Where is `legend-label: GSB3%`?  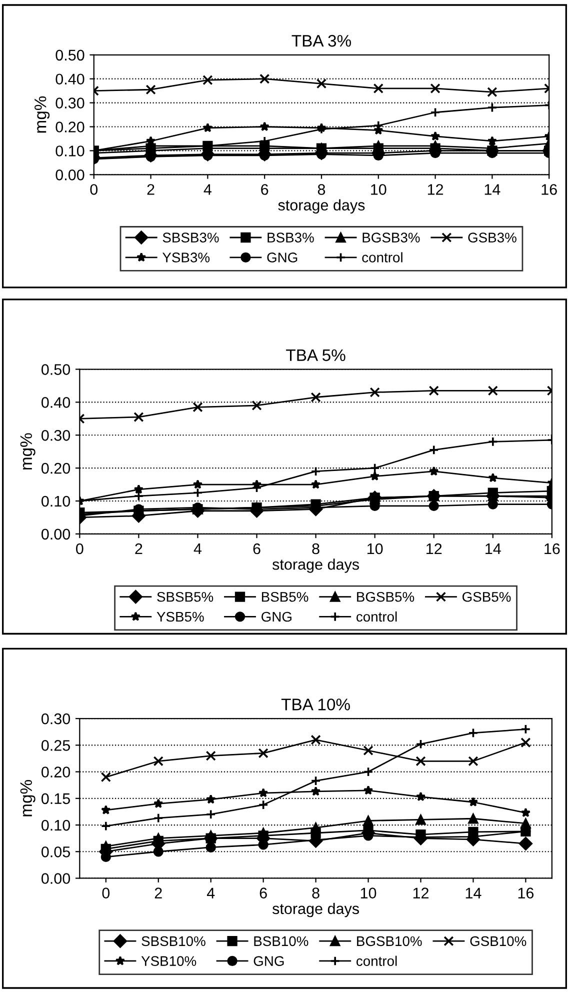 legend-label: GSB3% is located at coordinates (492, 237).